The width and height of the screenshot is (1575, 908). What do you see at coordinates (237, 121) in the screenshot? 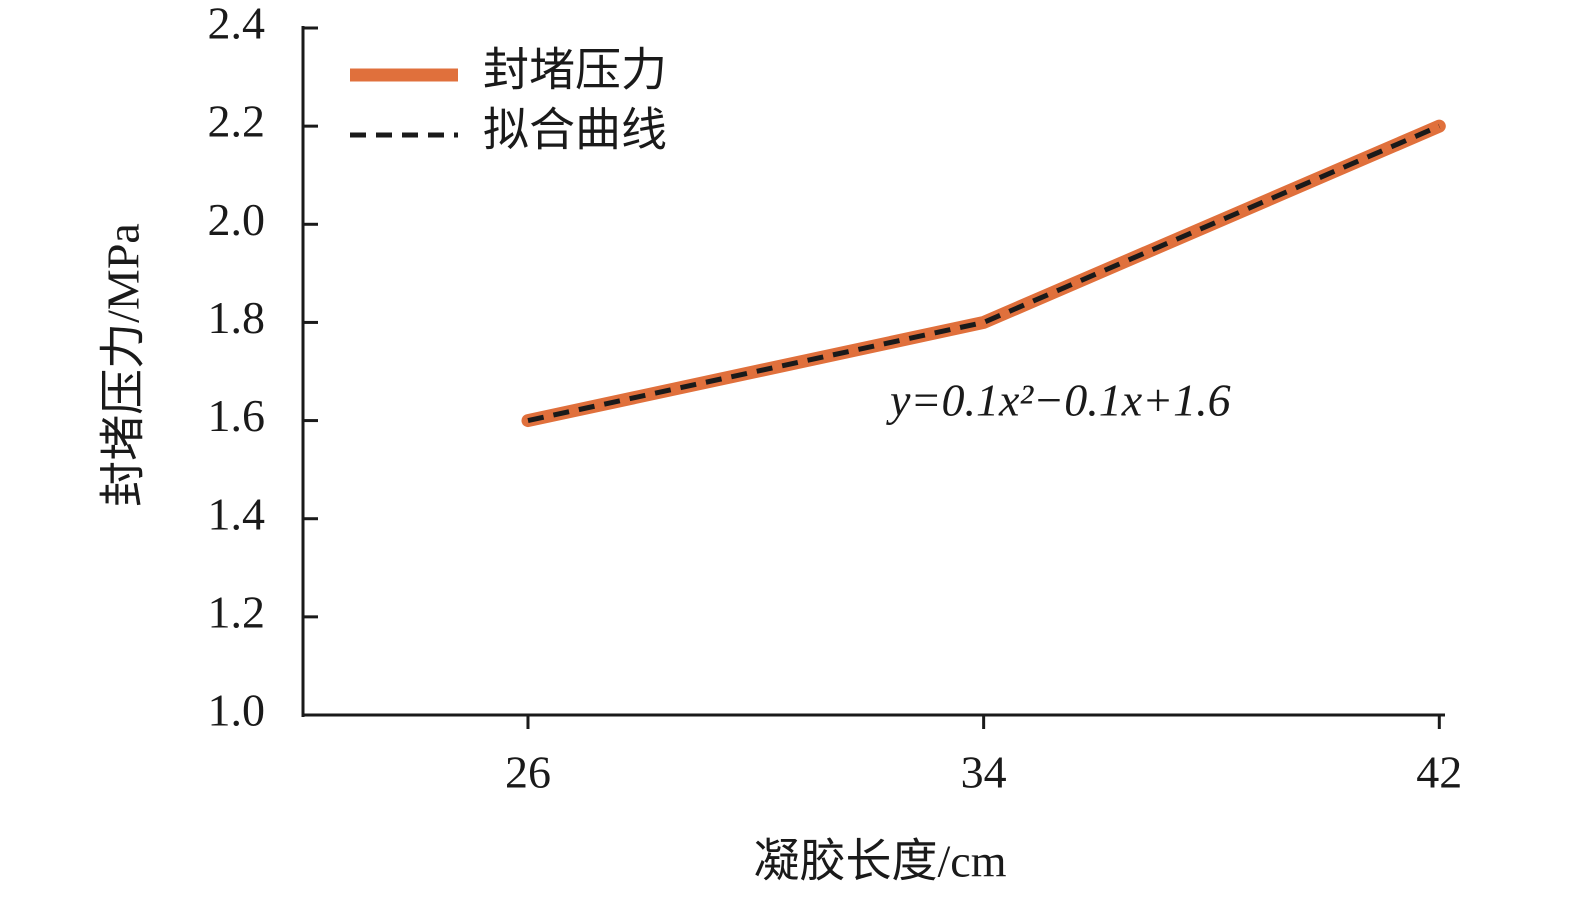
I see `y-tick-label: 2.2` at bounding box center [237, 121].